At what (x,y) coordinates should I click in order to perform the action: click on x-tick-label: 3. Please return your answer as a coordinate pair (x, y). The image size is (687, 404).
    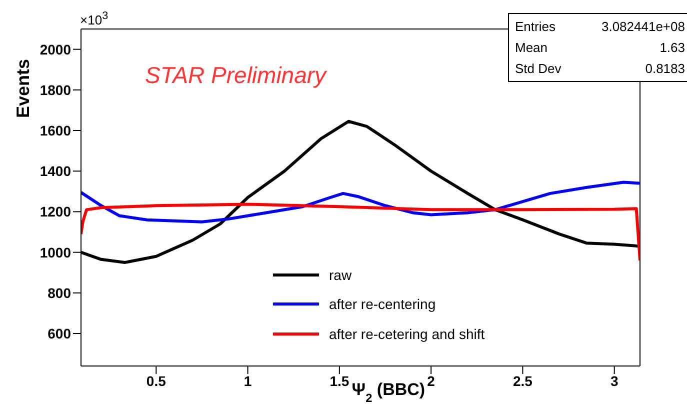
    Looking at the image, I should click on (614, 380).